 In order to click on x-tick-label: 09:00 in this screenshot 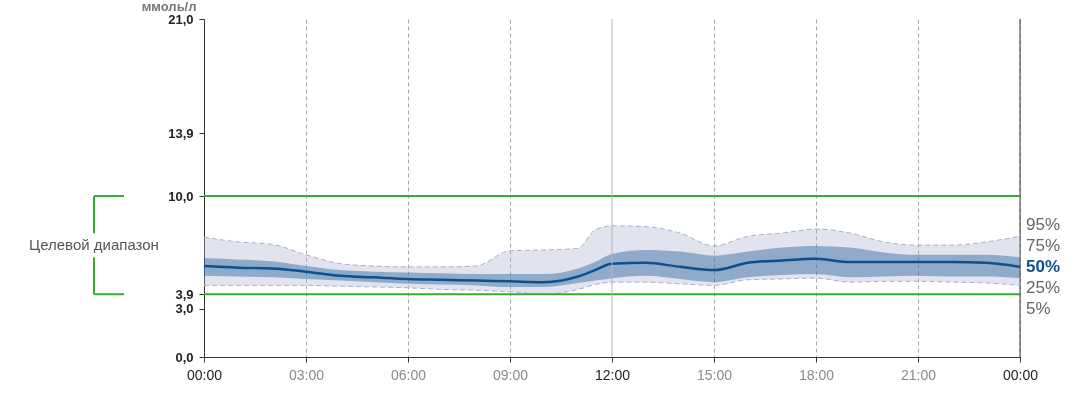, I will do `click(510, 374)`.